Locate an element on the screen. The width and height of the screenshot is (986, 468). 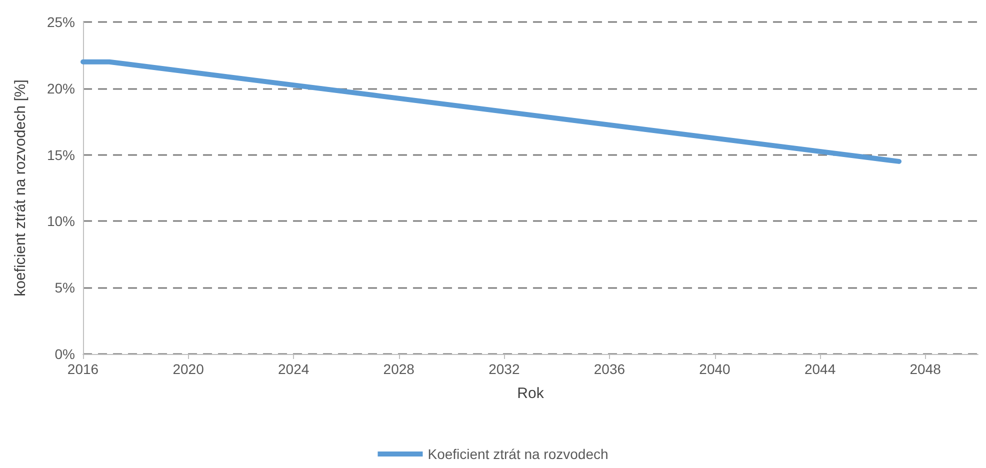
x-tick-label: 2036 is located at coordinates (610, 369).